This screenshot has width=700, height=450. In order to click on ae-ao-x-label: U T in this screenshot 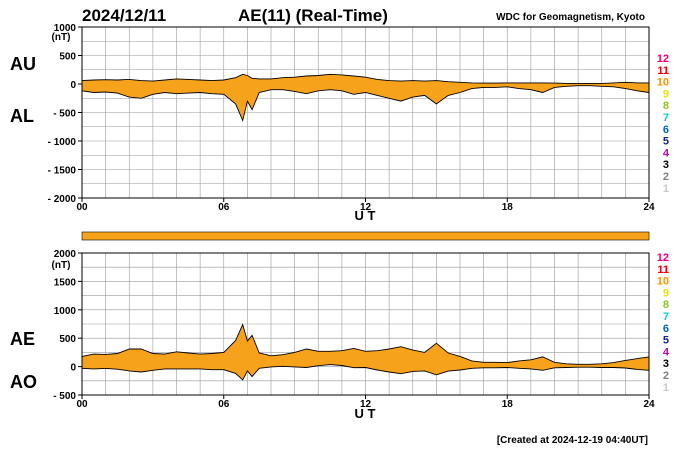, I will do `click(365, 413)`.